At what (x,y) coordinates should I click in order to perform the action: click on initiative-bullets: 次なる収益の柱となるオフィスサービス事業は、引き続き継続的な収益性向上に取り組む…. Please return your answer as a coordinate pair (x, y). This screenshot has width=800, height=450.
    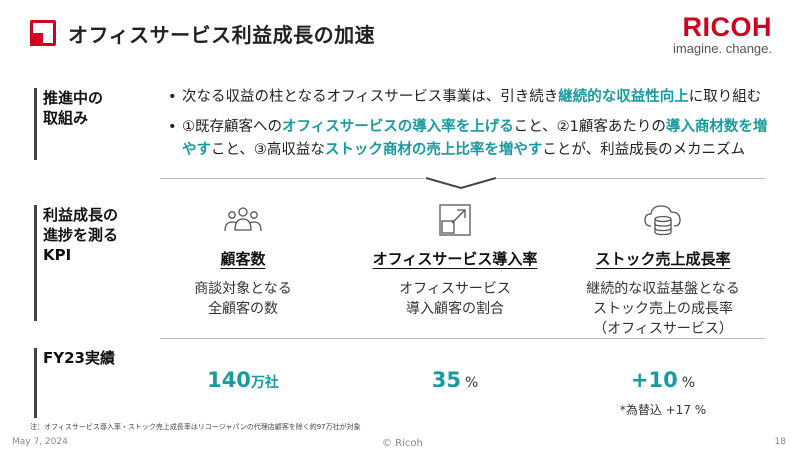
    Looking at the image, I should click on (473, 127).